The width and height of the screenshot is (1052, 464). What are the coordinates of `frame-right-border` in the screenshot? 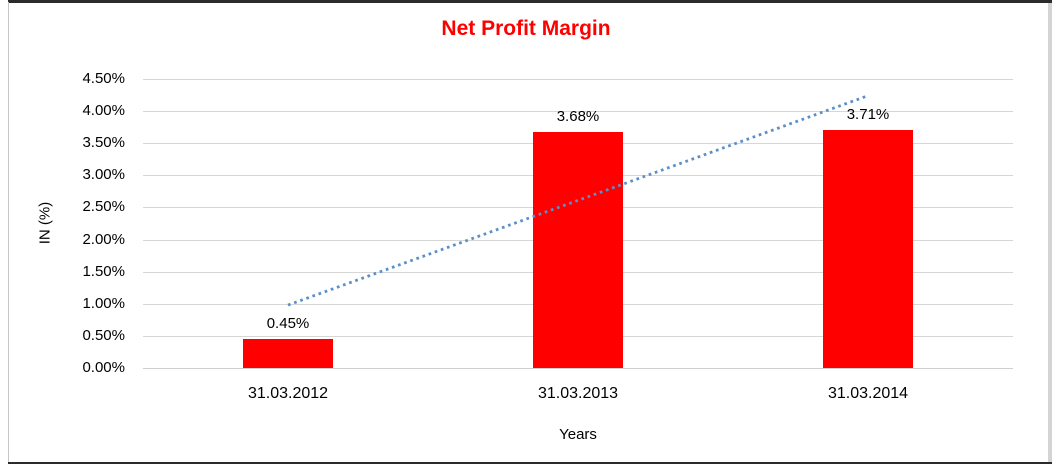 It's located at (1050, 232).